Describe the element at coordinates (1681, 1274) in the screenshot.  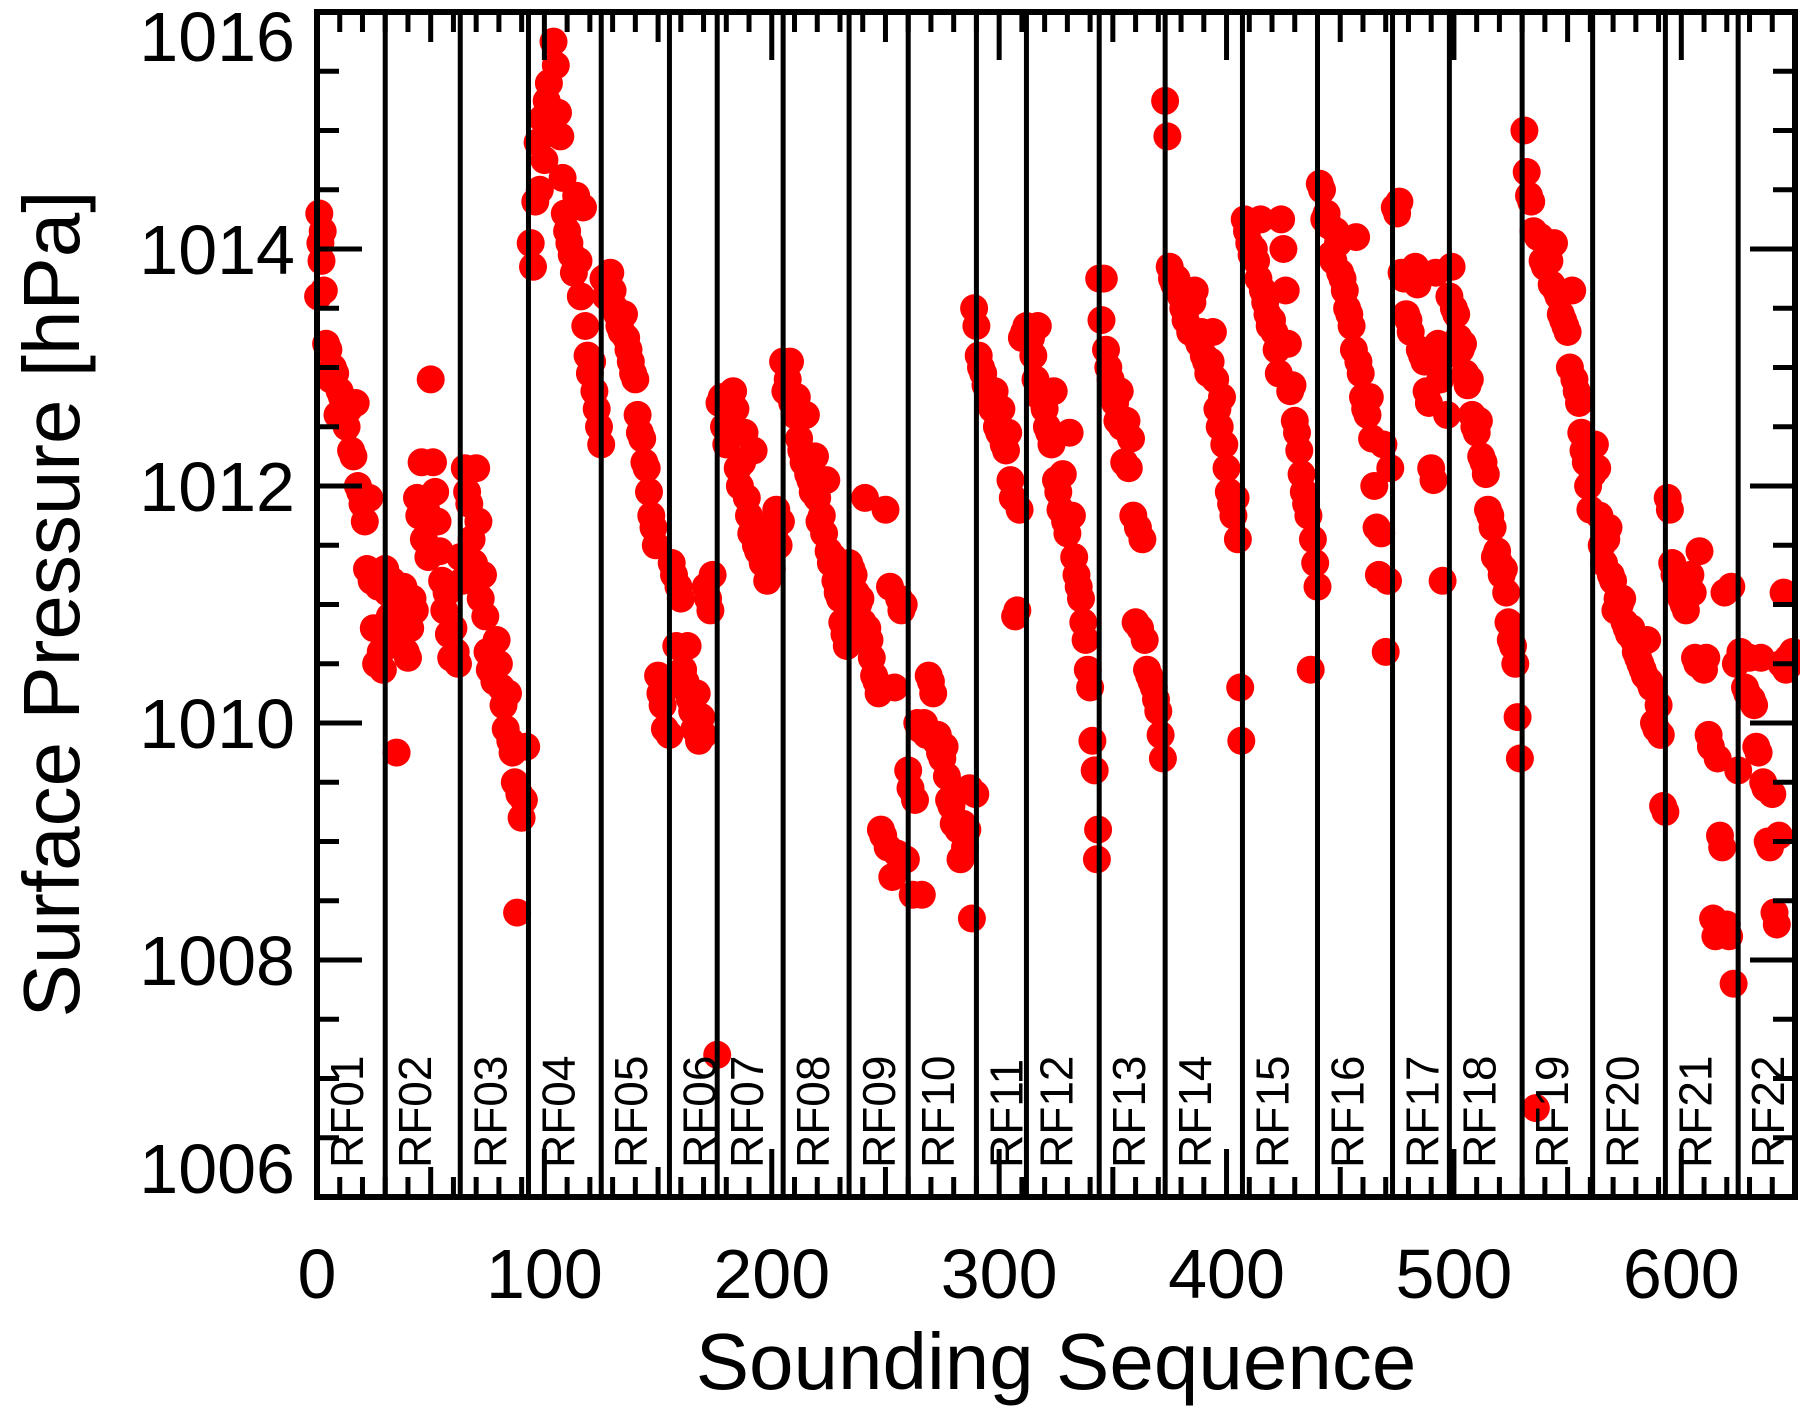
I see `x-tick-label: 600` at that location.